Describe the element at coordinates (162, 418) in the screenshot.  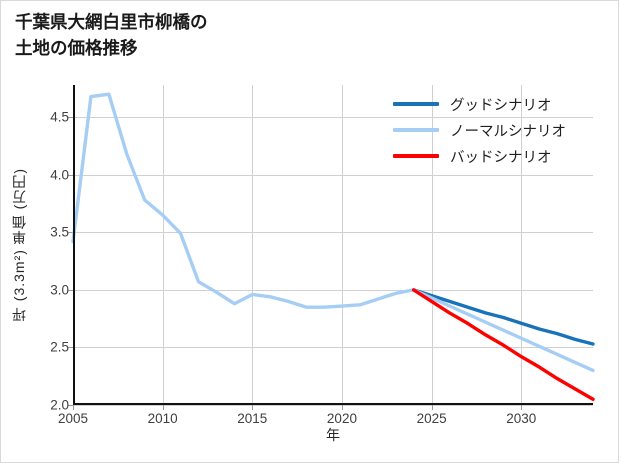
I see `x-tick-label: 2010` at that location.